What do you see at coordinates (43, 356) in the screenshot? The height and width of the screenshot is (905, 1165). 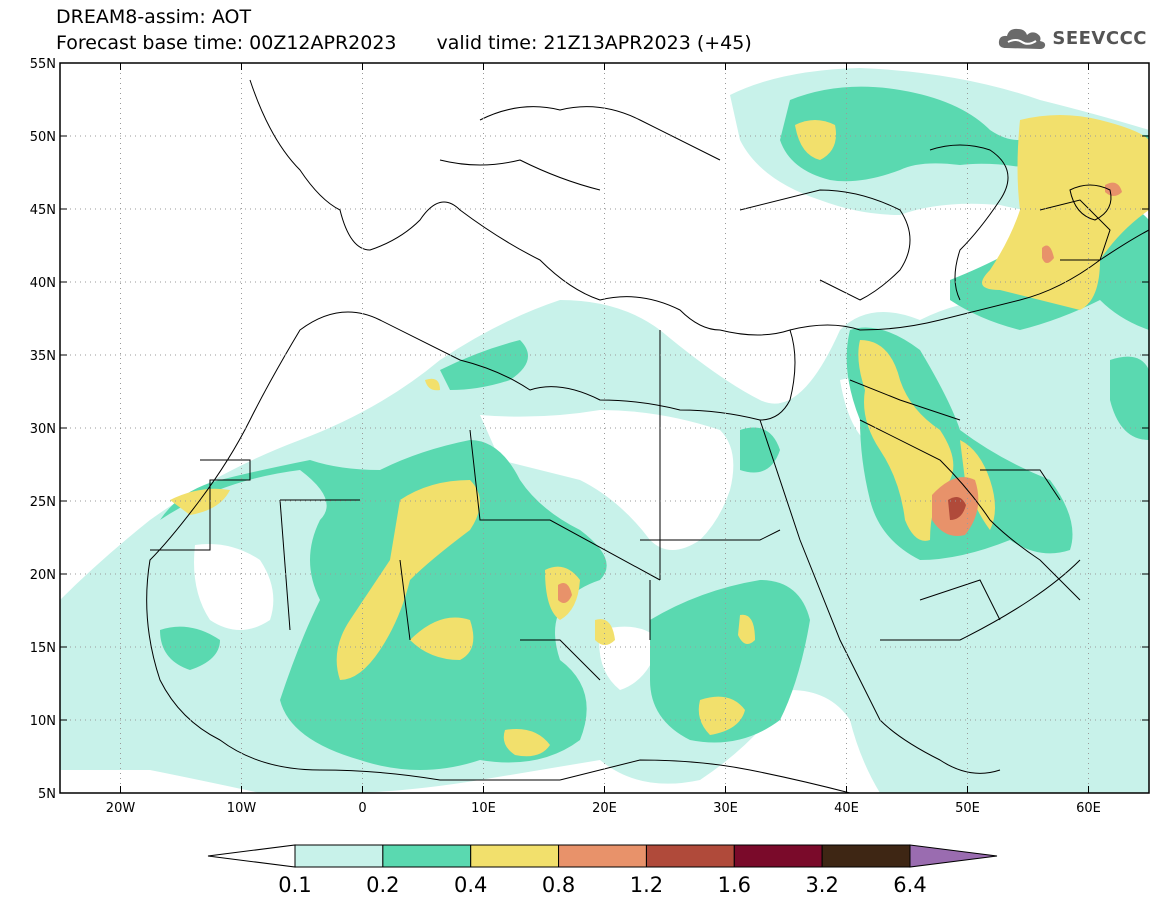 I see `lat-tick-label: 35N` at bounding box center [43, 356].